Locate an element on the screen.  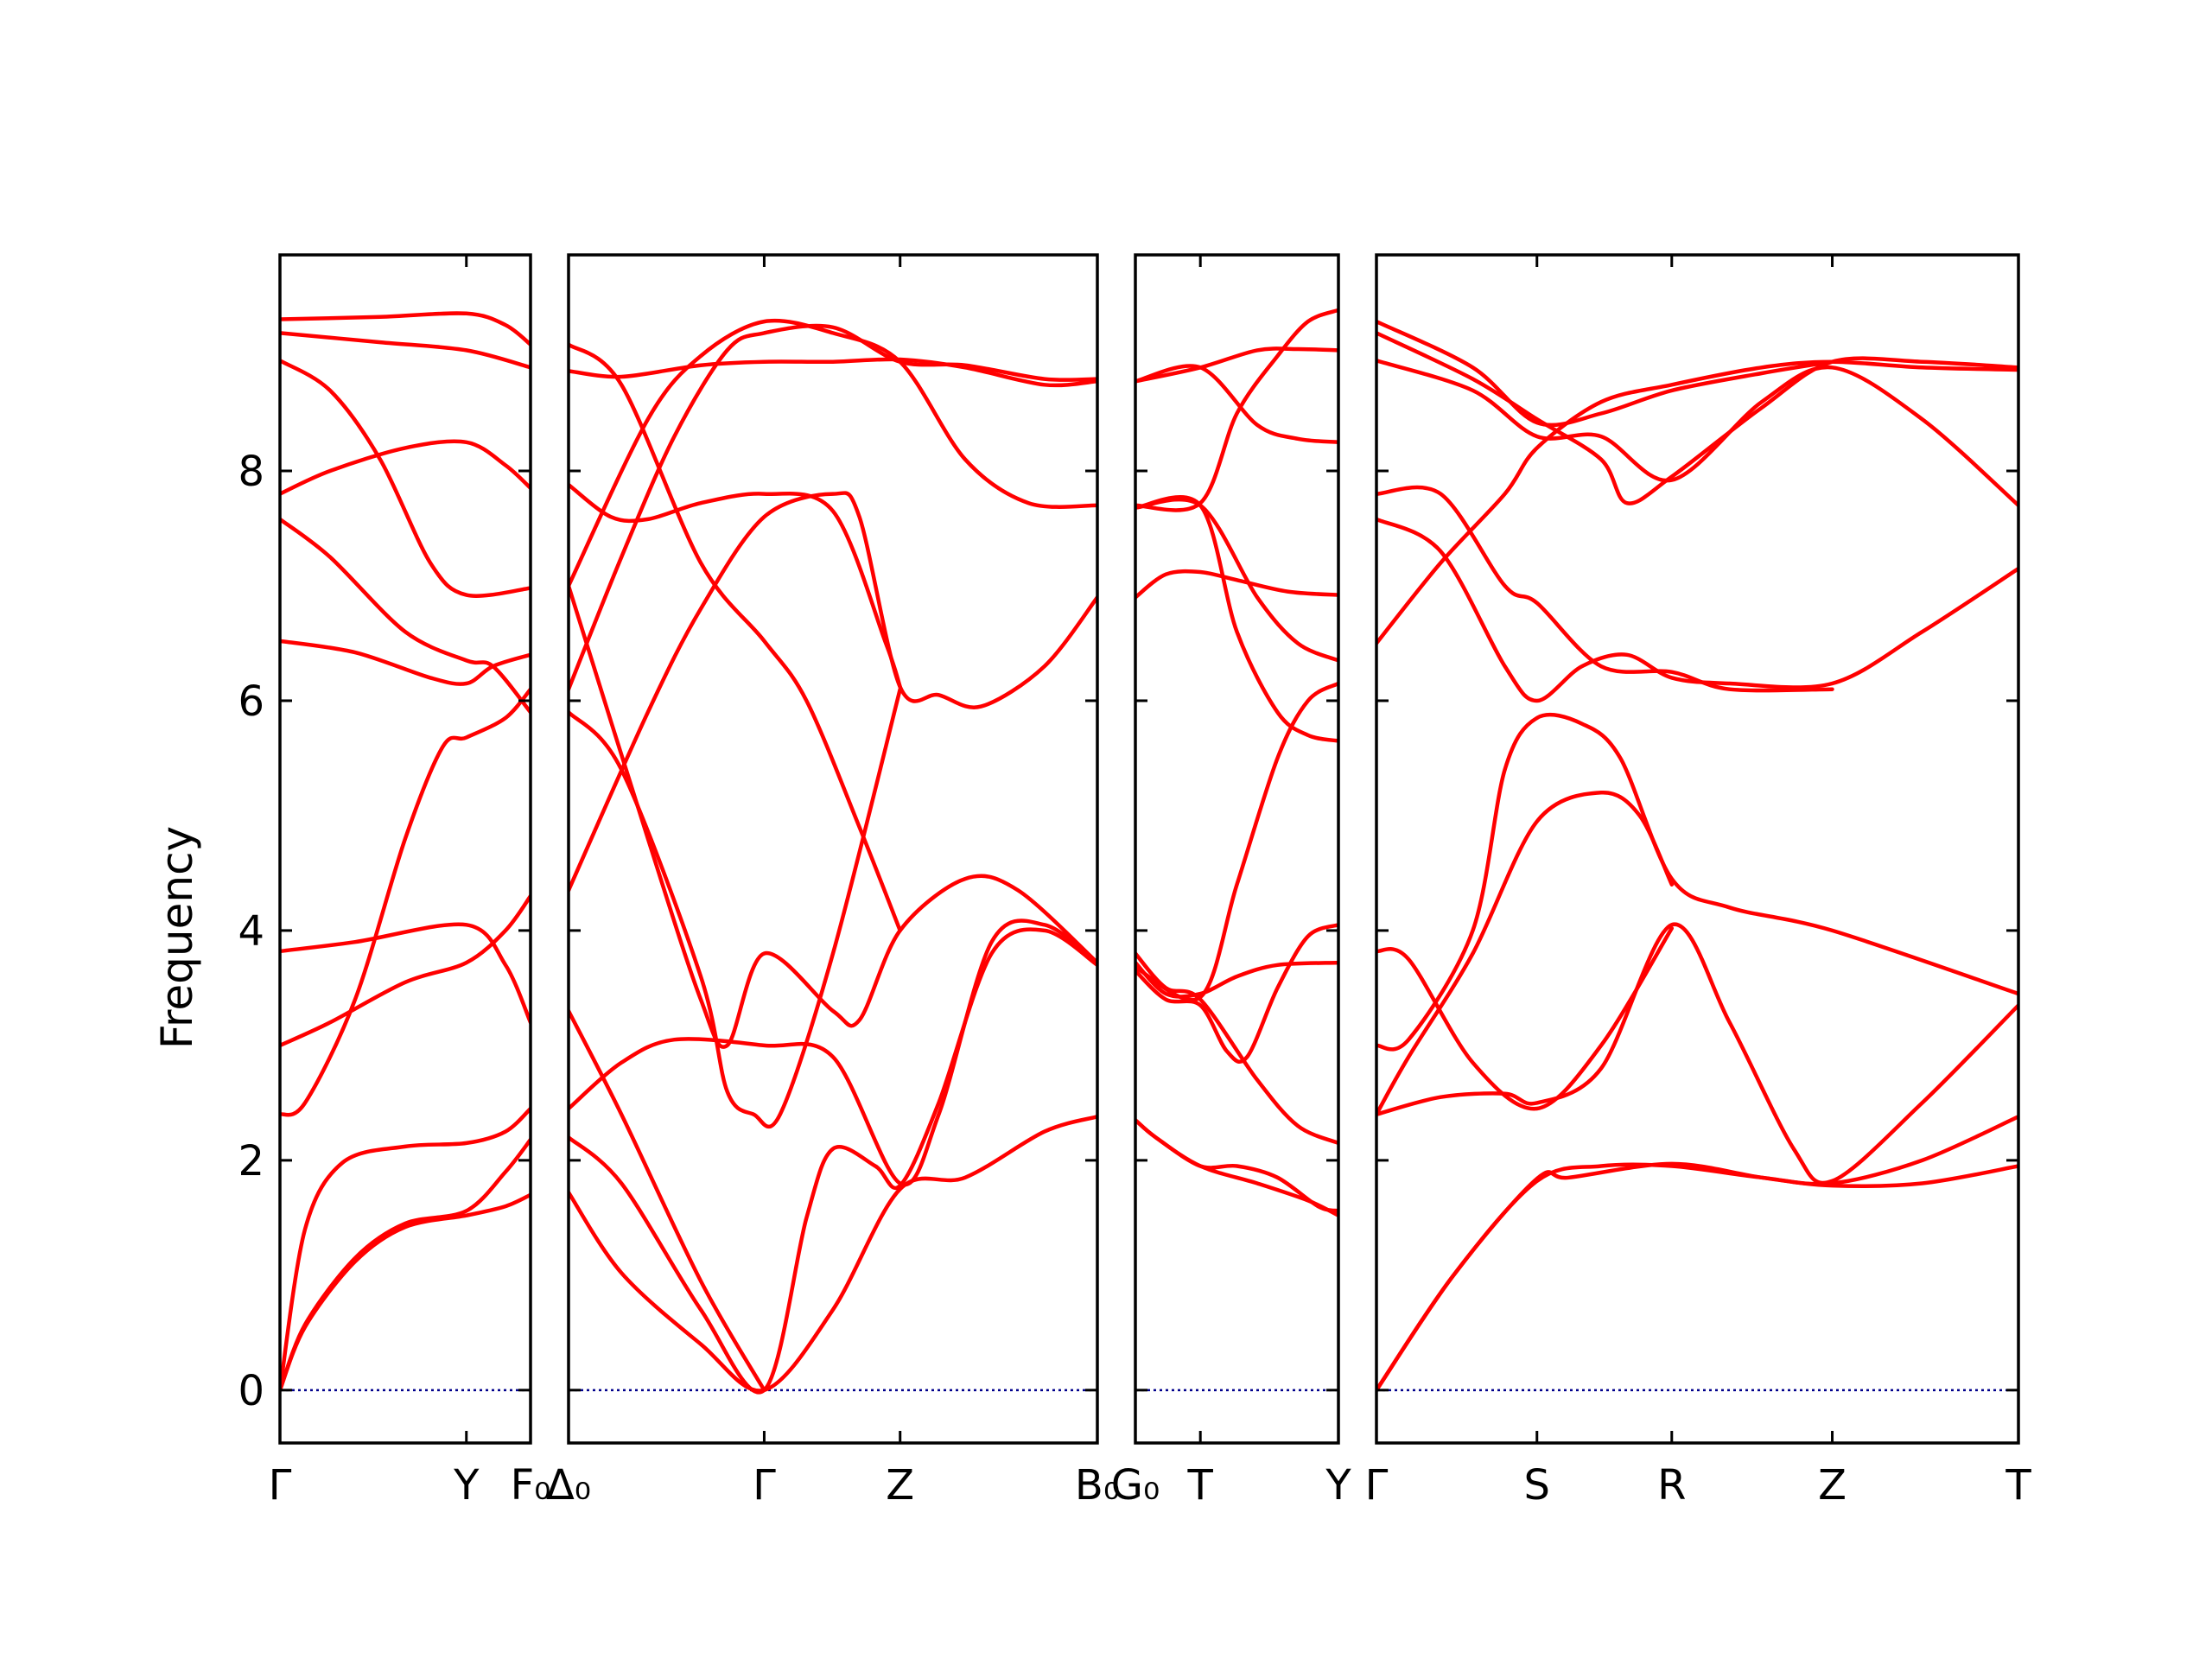
x-tick-label: B₀ is located at coordinates (1097, 1485).